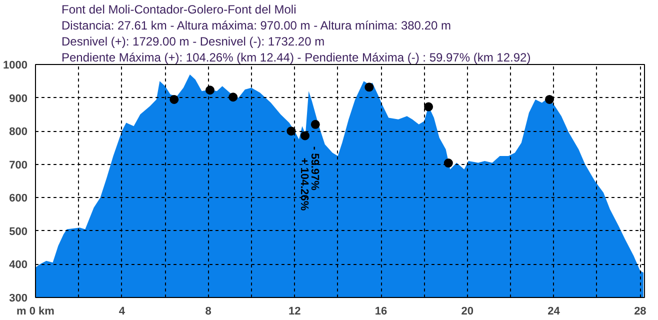  I want to click on x-tick-label: 16, so click(381, 312).